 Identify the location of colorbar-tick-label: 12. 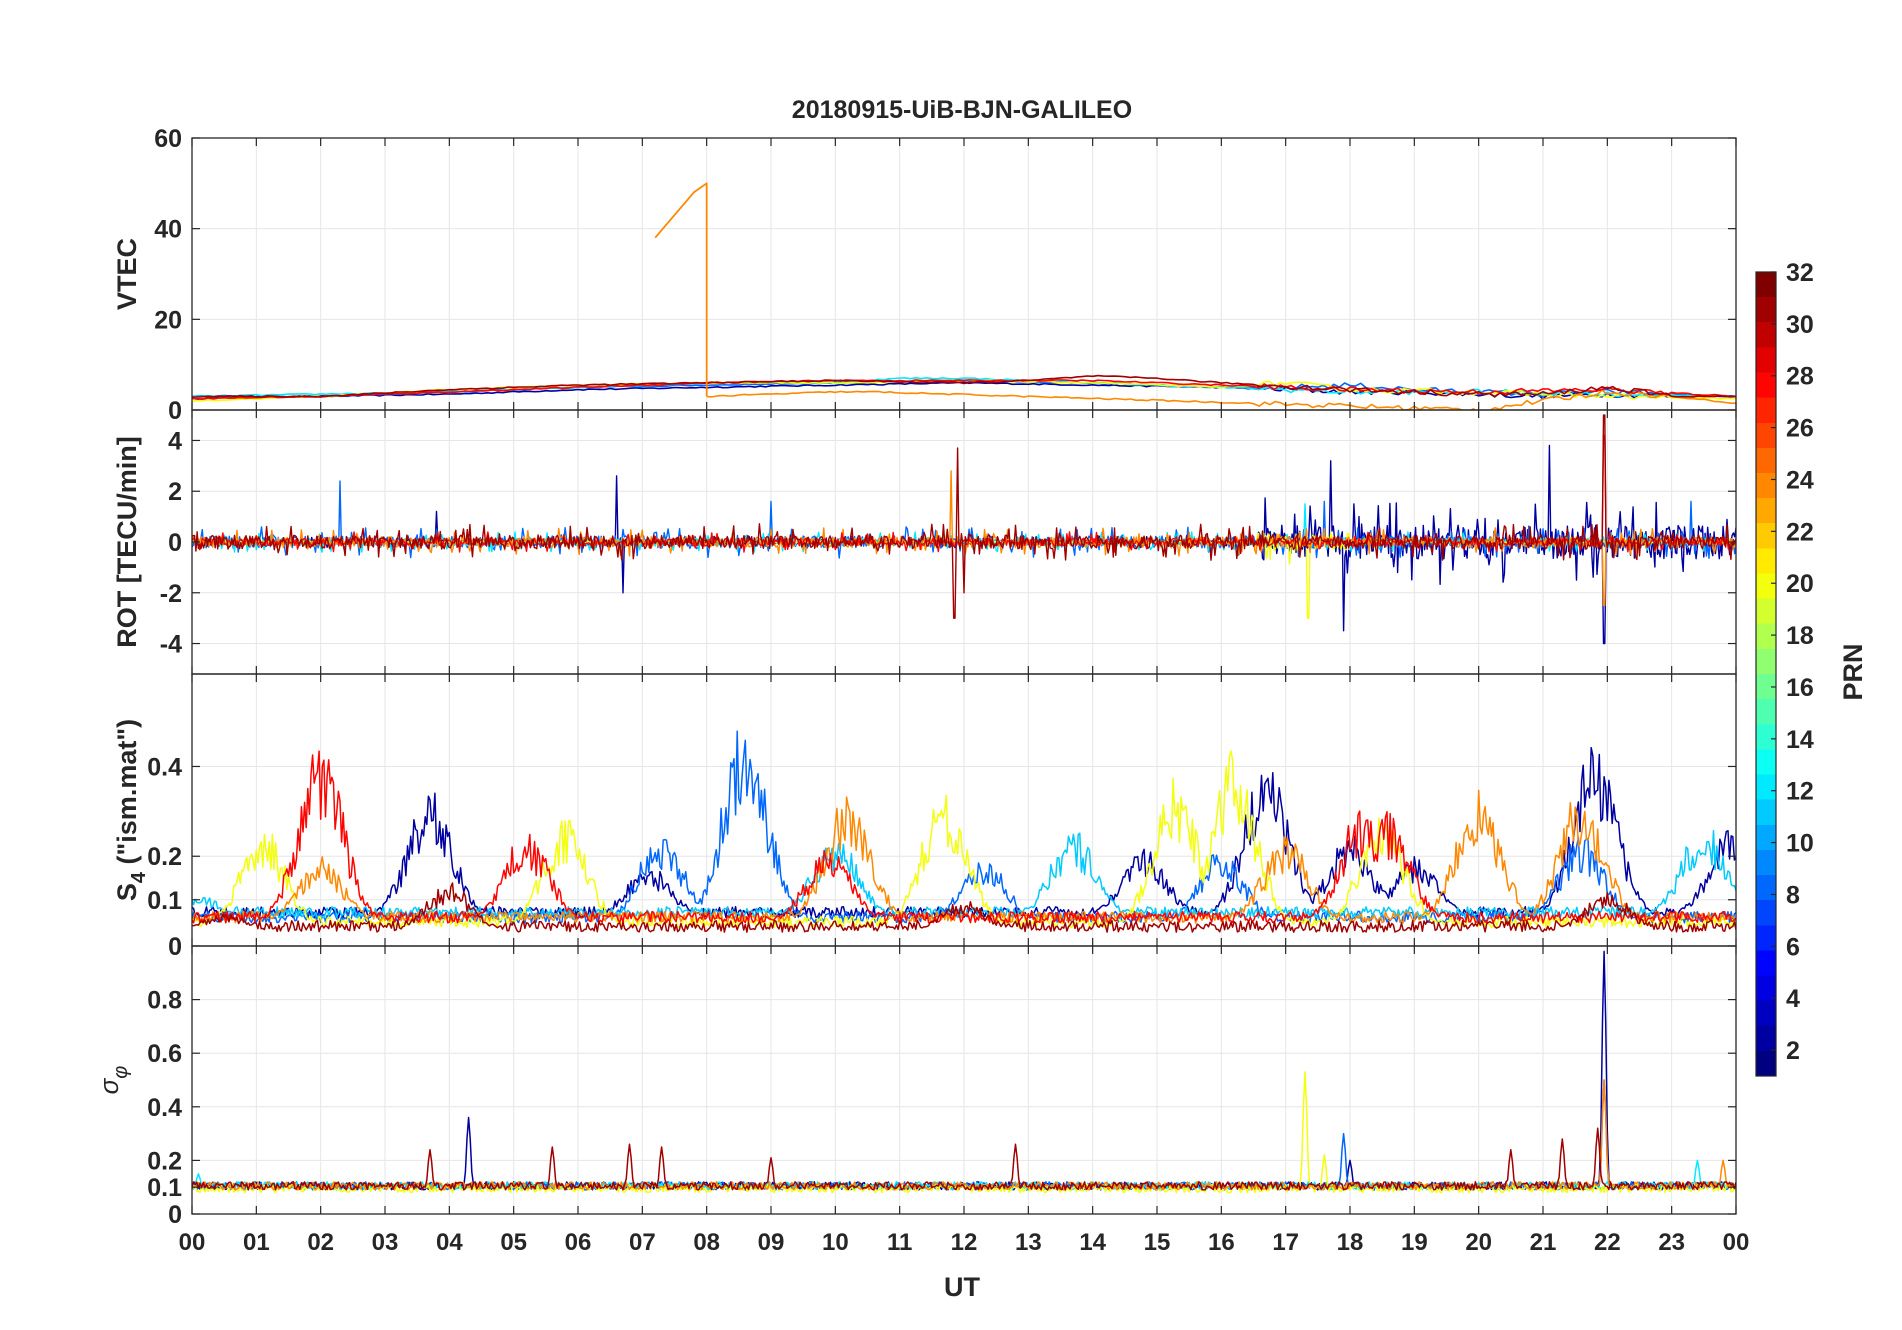
(1800, 792).